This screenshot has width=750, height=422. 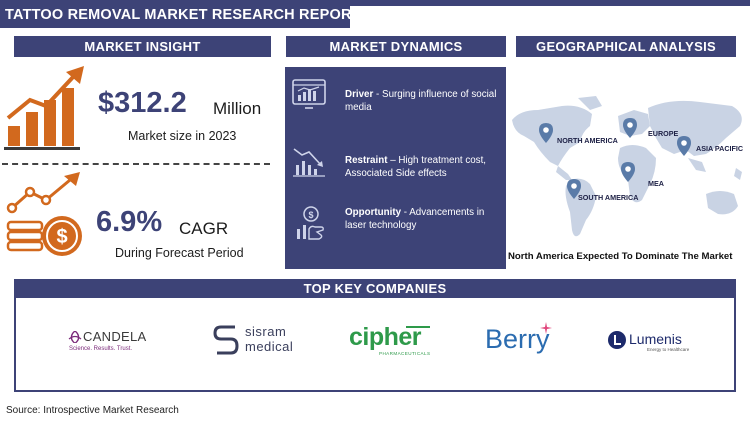 I want to click on market-insight-header: MARKET INSIGHT, so click(x=142, y=46).